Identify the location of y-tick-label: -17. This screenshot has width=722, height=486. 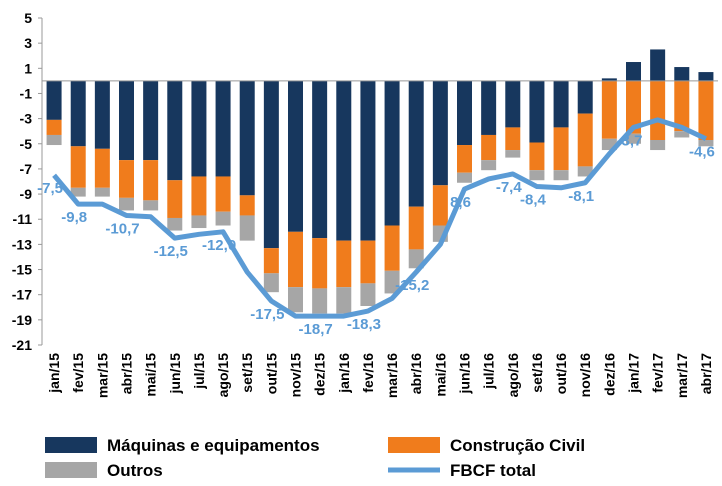
(22, 295).